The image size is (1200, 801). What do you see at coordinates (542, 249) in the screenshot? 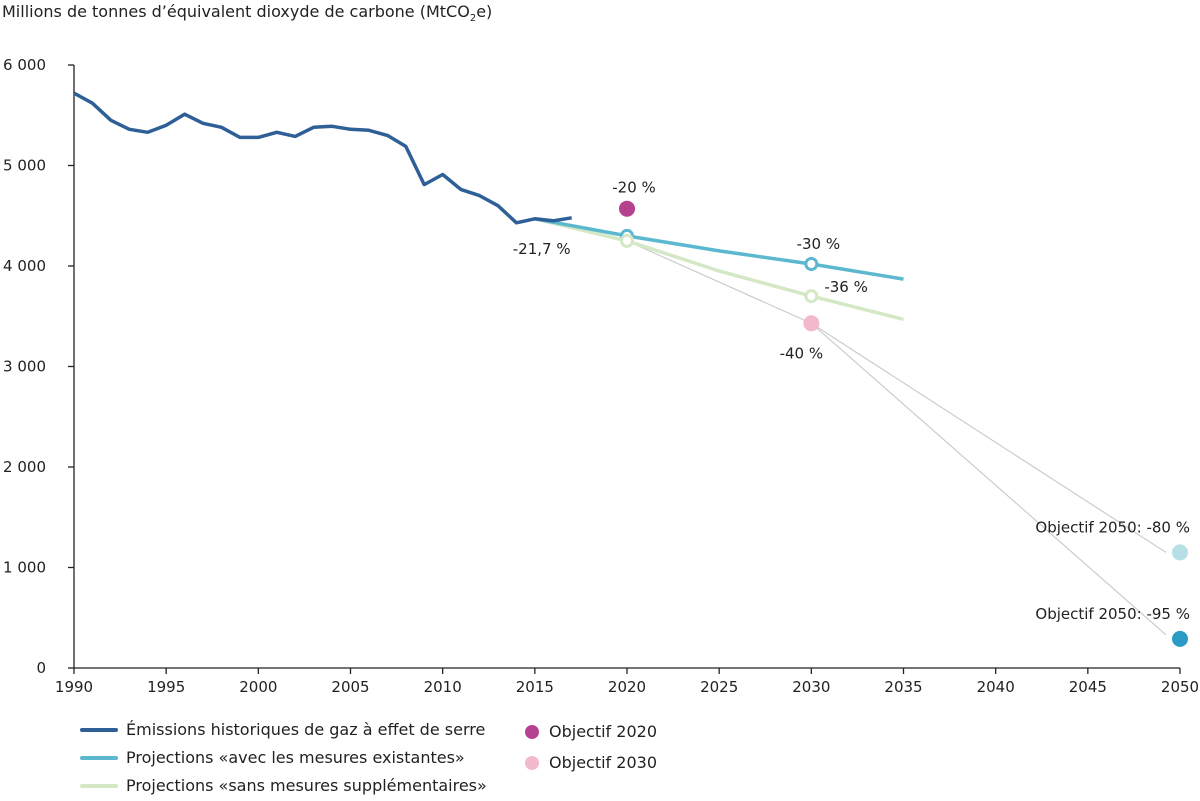
I see `annotation-2017: -21,7 %` at bounding box center [542, 249].